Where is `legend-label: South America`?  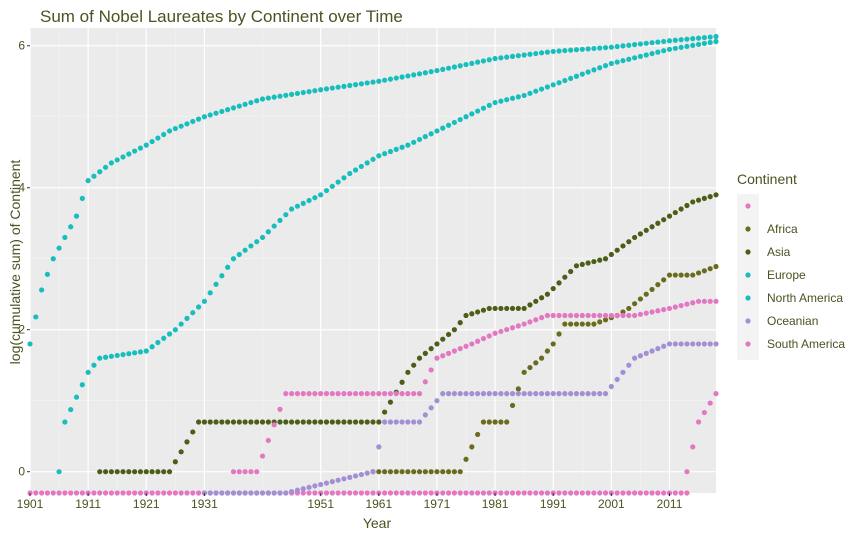 legend-label: South America is located at coordinates (806, 344).